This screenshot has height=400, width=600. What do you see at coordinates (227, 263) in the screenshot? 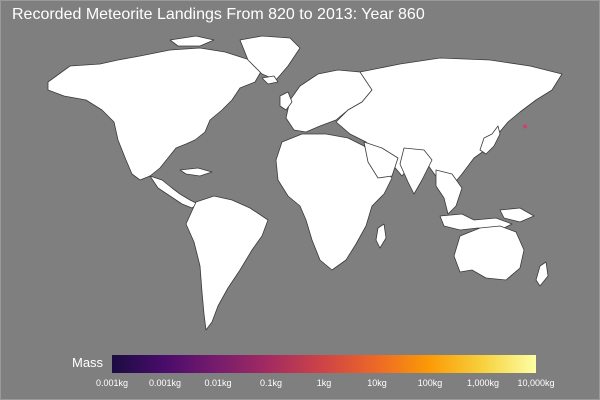
I see `landmass-south-america` at bounding box center [227, 263].